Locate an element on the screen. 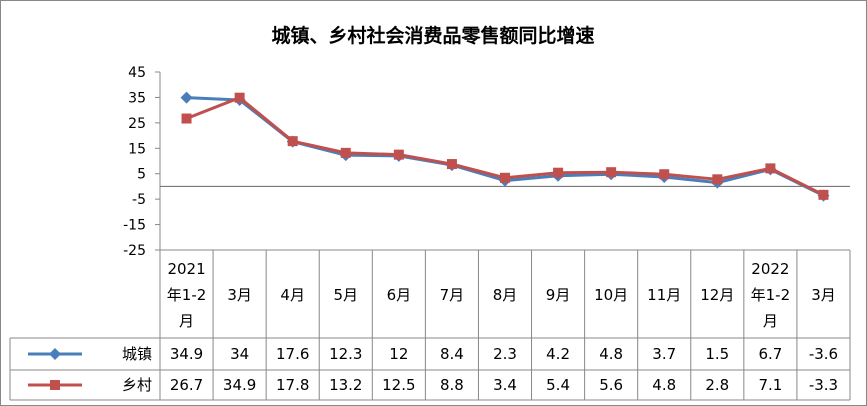  table-cell-value: 4.2 is located at coordinates (558, 354).